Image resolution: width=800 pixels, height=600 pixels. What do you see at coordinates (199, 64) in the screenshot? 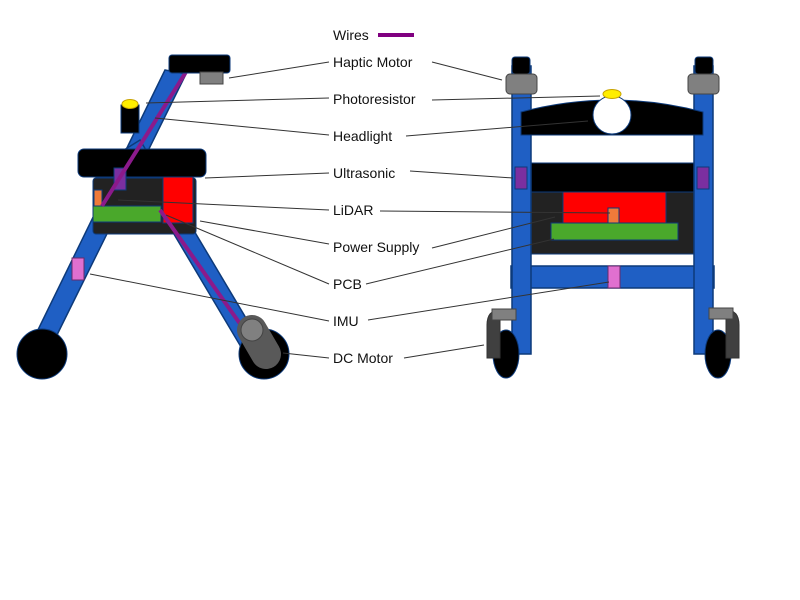
I see `side-handle` at bounding box center [199, 64].